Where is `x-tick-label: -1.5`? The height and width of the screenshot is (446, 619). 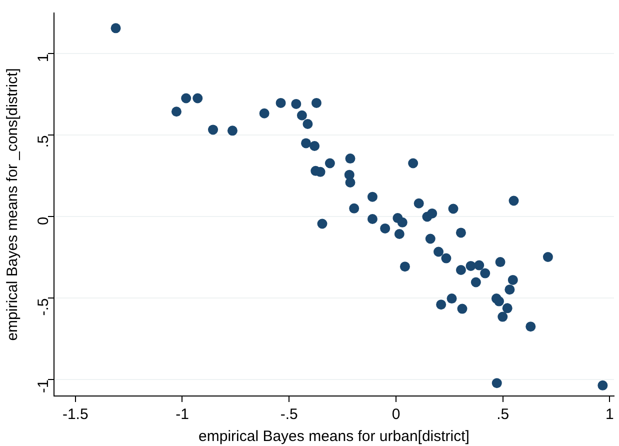 x-tick-label: -1.5 is located at coordinates (75, 415).